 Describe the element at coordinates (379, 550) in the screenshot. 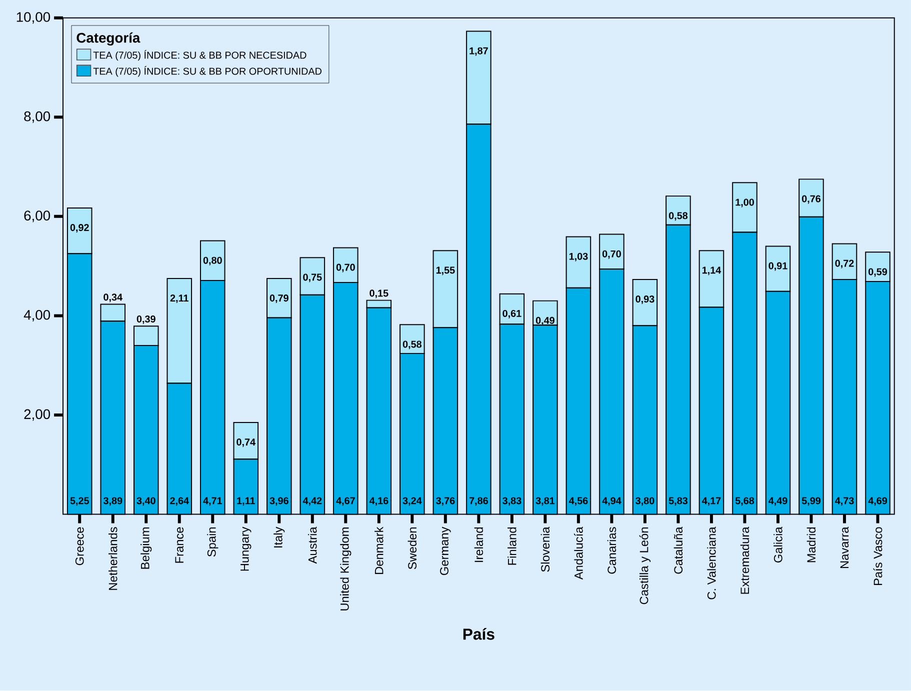

I see `x-tick-label: Denmark` at that location.